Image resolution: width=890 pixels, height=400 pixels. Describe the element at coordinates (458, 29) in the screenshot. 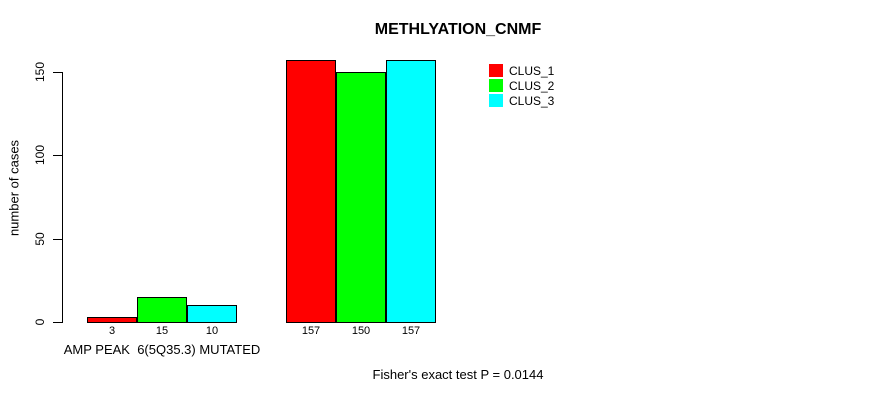

I see `chart-title: METHLYATION_CNMF` at that location.